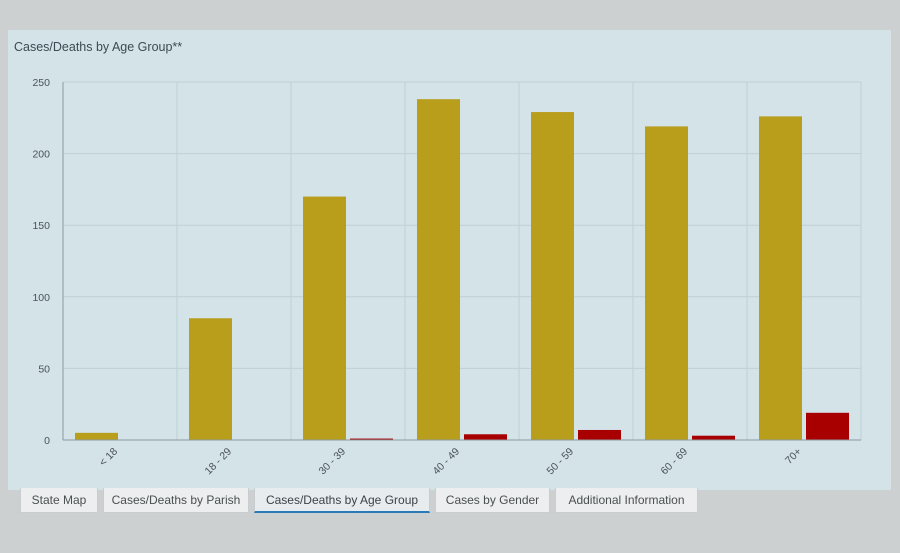  I want to click on y-tick-label: 100, so click(41, 298).